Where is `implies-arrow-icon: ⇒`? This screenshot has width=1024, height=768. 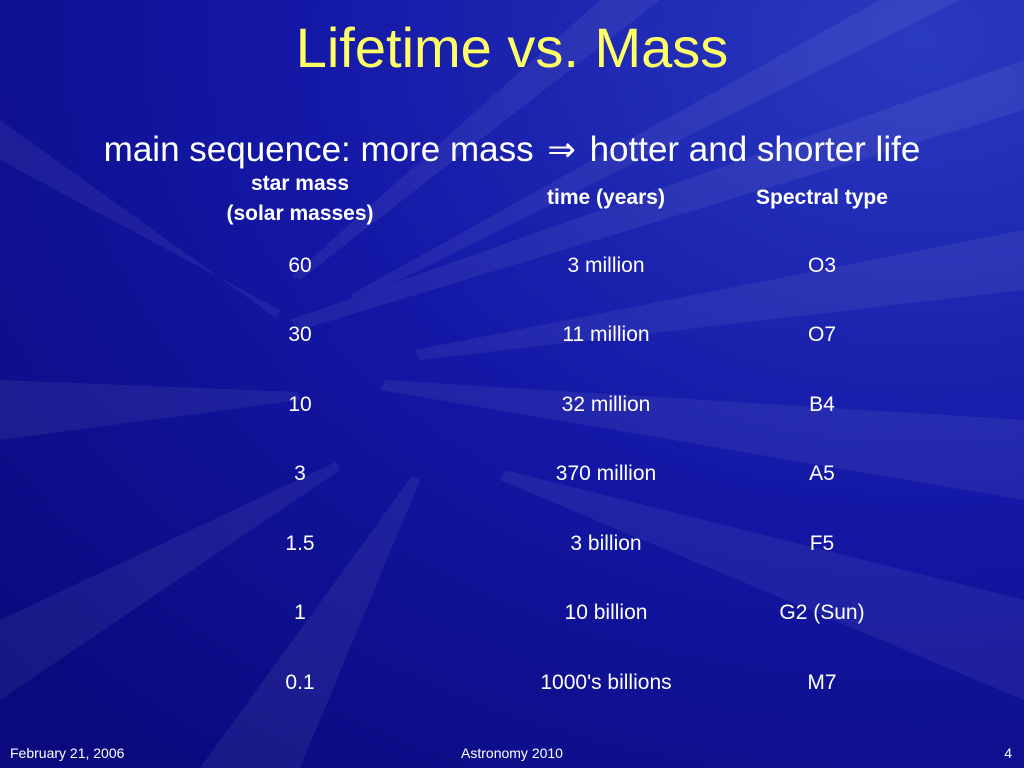
implies-arrow-icon: ⇒ is located at coordinates (561, 150).